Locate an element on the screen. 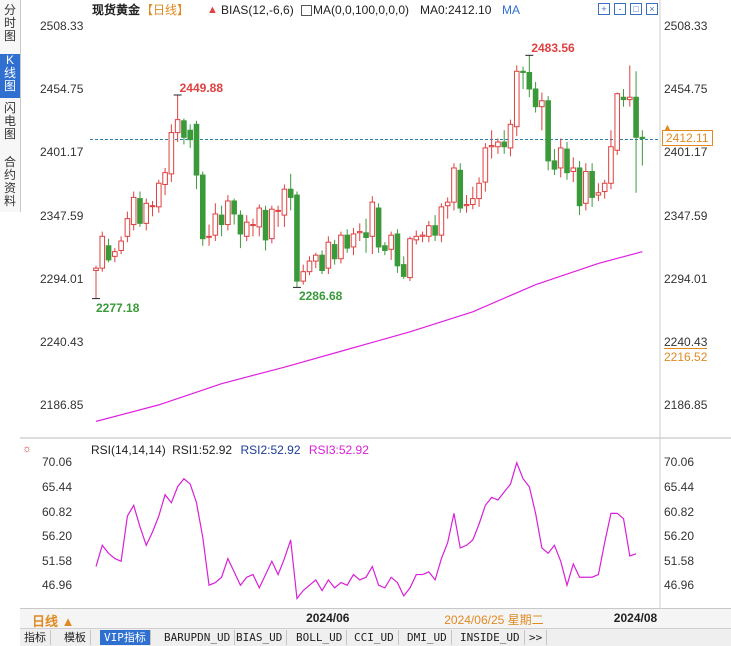  y-tick-label-right: 2454.75 is located at coordinates (686, 89).